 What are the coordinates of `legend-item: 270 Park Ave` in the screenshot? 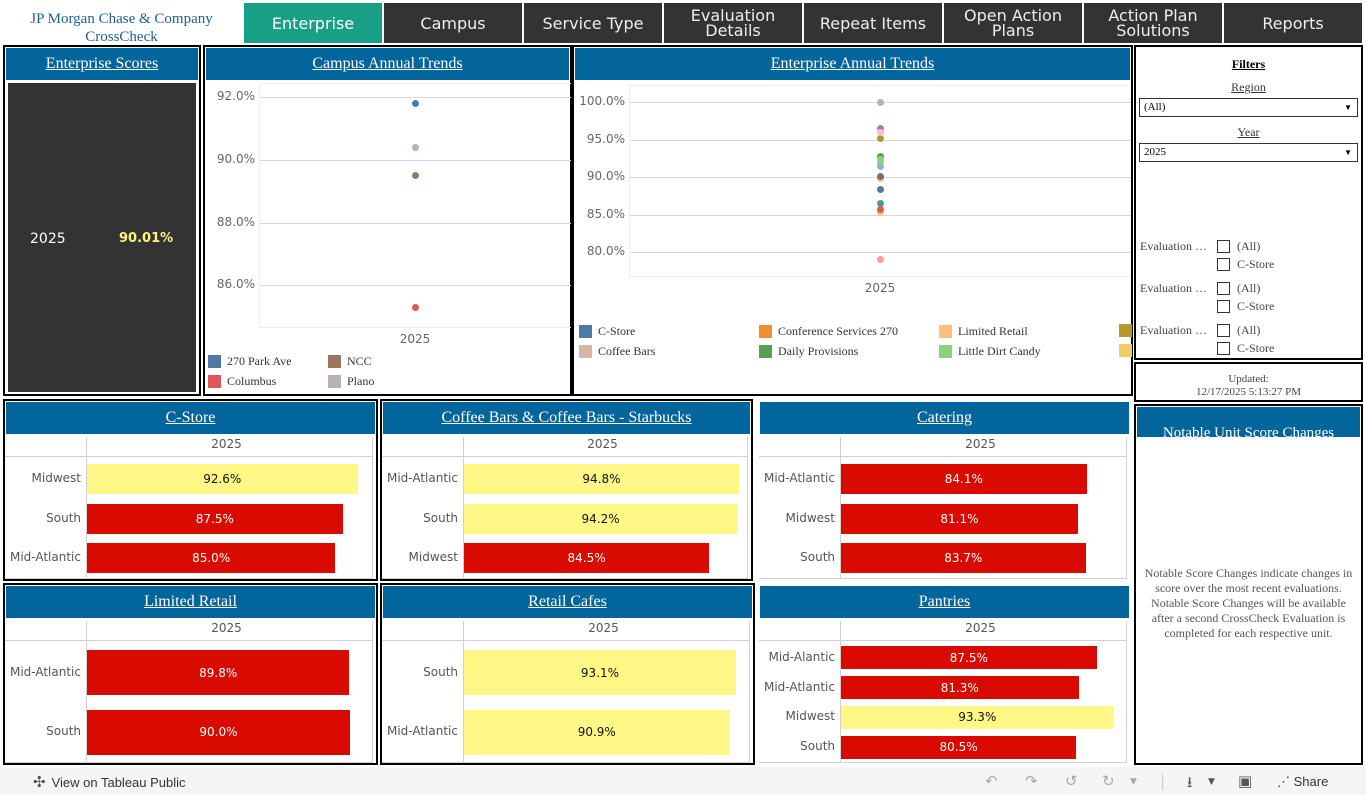 It's located at (249, 361).